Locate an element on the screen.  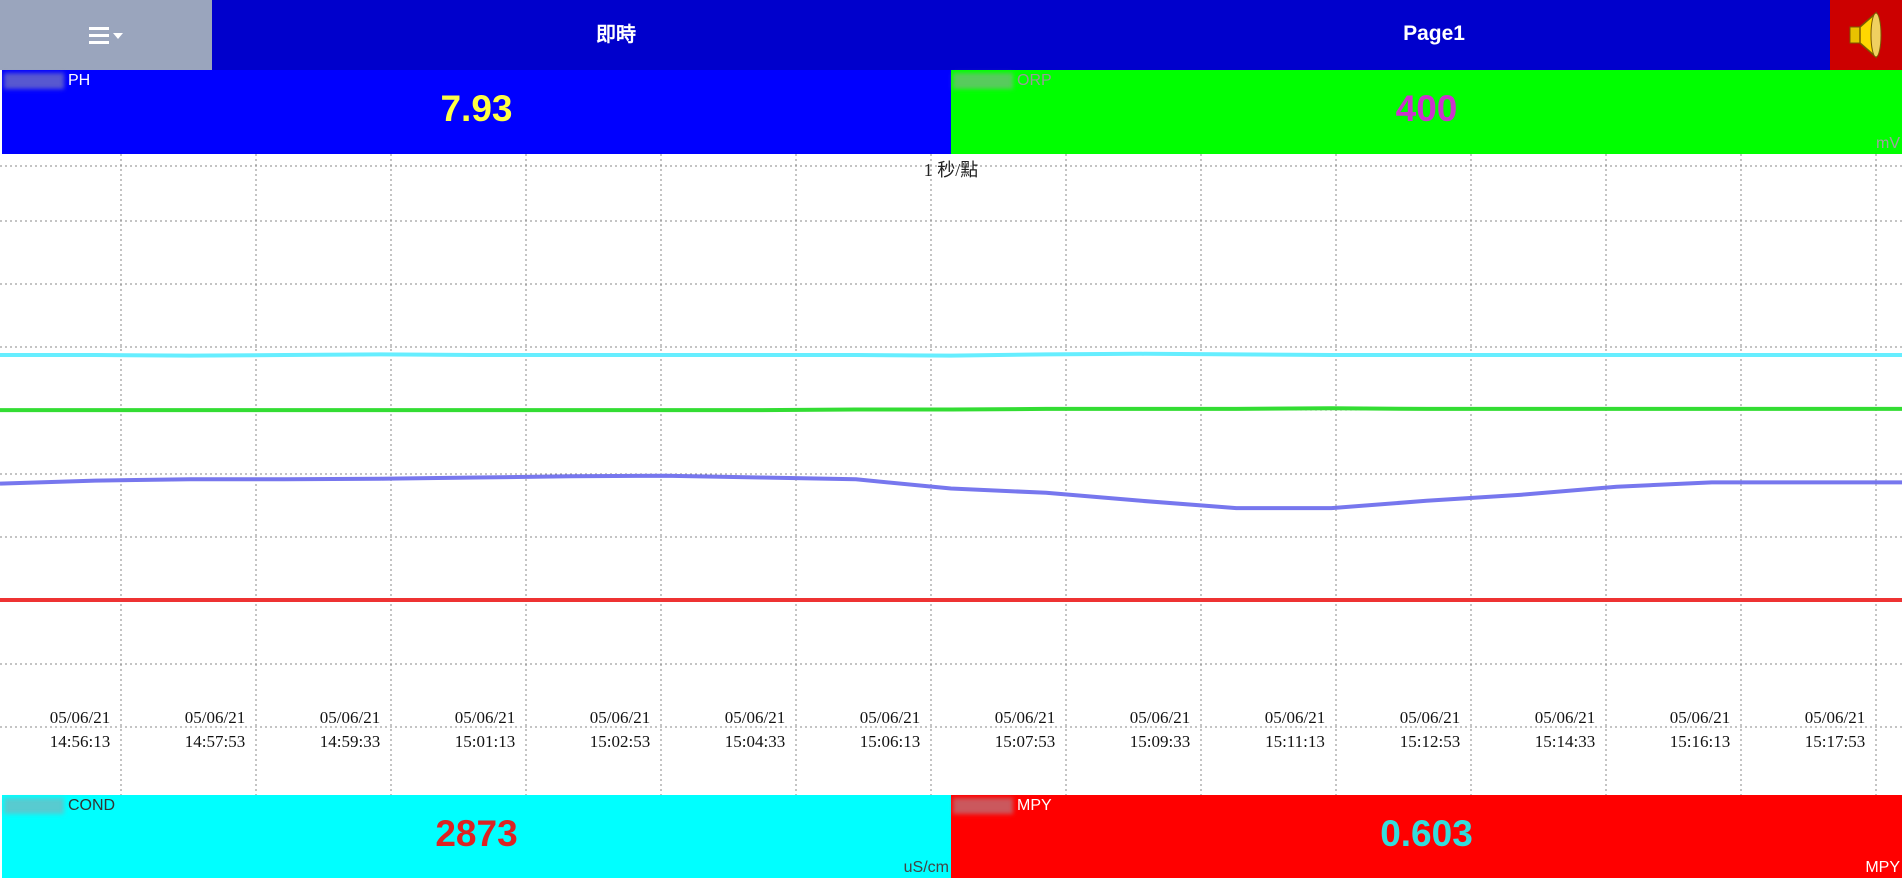
mpy-panel: MPY 0.603 MPY is located at coordinates (1426, 836).